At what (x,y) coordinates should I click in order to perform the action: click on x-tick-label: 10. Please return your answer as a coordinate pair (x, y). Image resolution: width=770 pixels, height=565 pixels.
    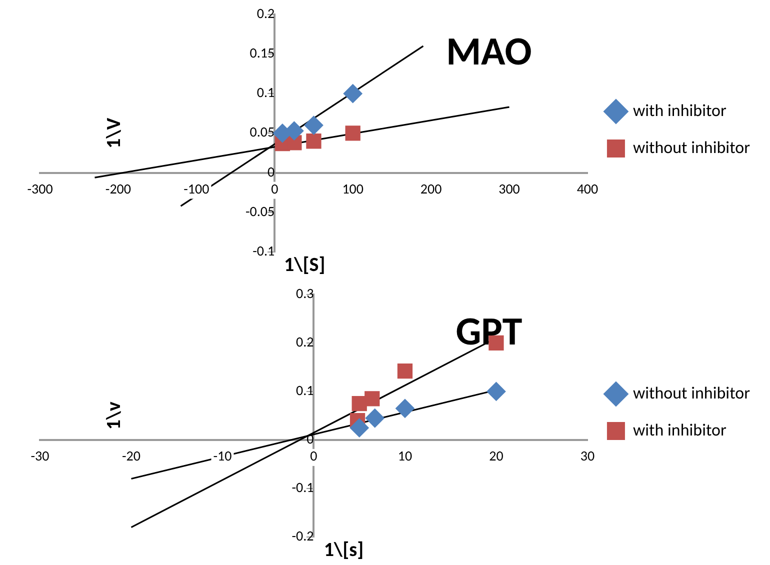
    Looking at the image, I should click on (405, 455).